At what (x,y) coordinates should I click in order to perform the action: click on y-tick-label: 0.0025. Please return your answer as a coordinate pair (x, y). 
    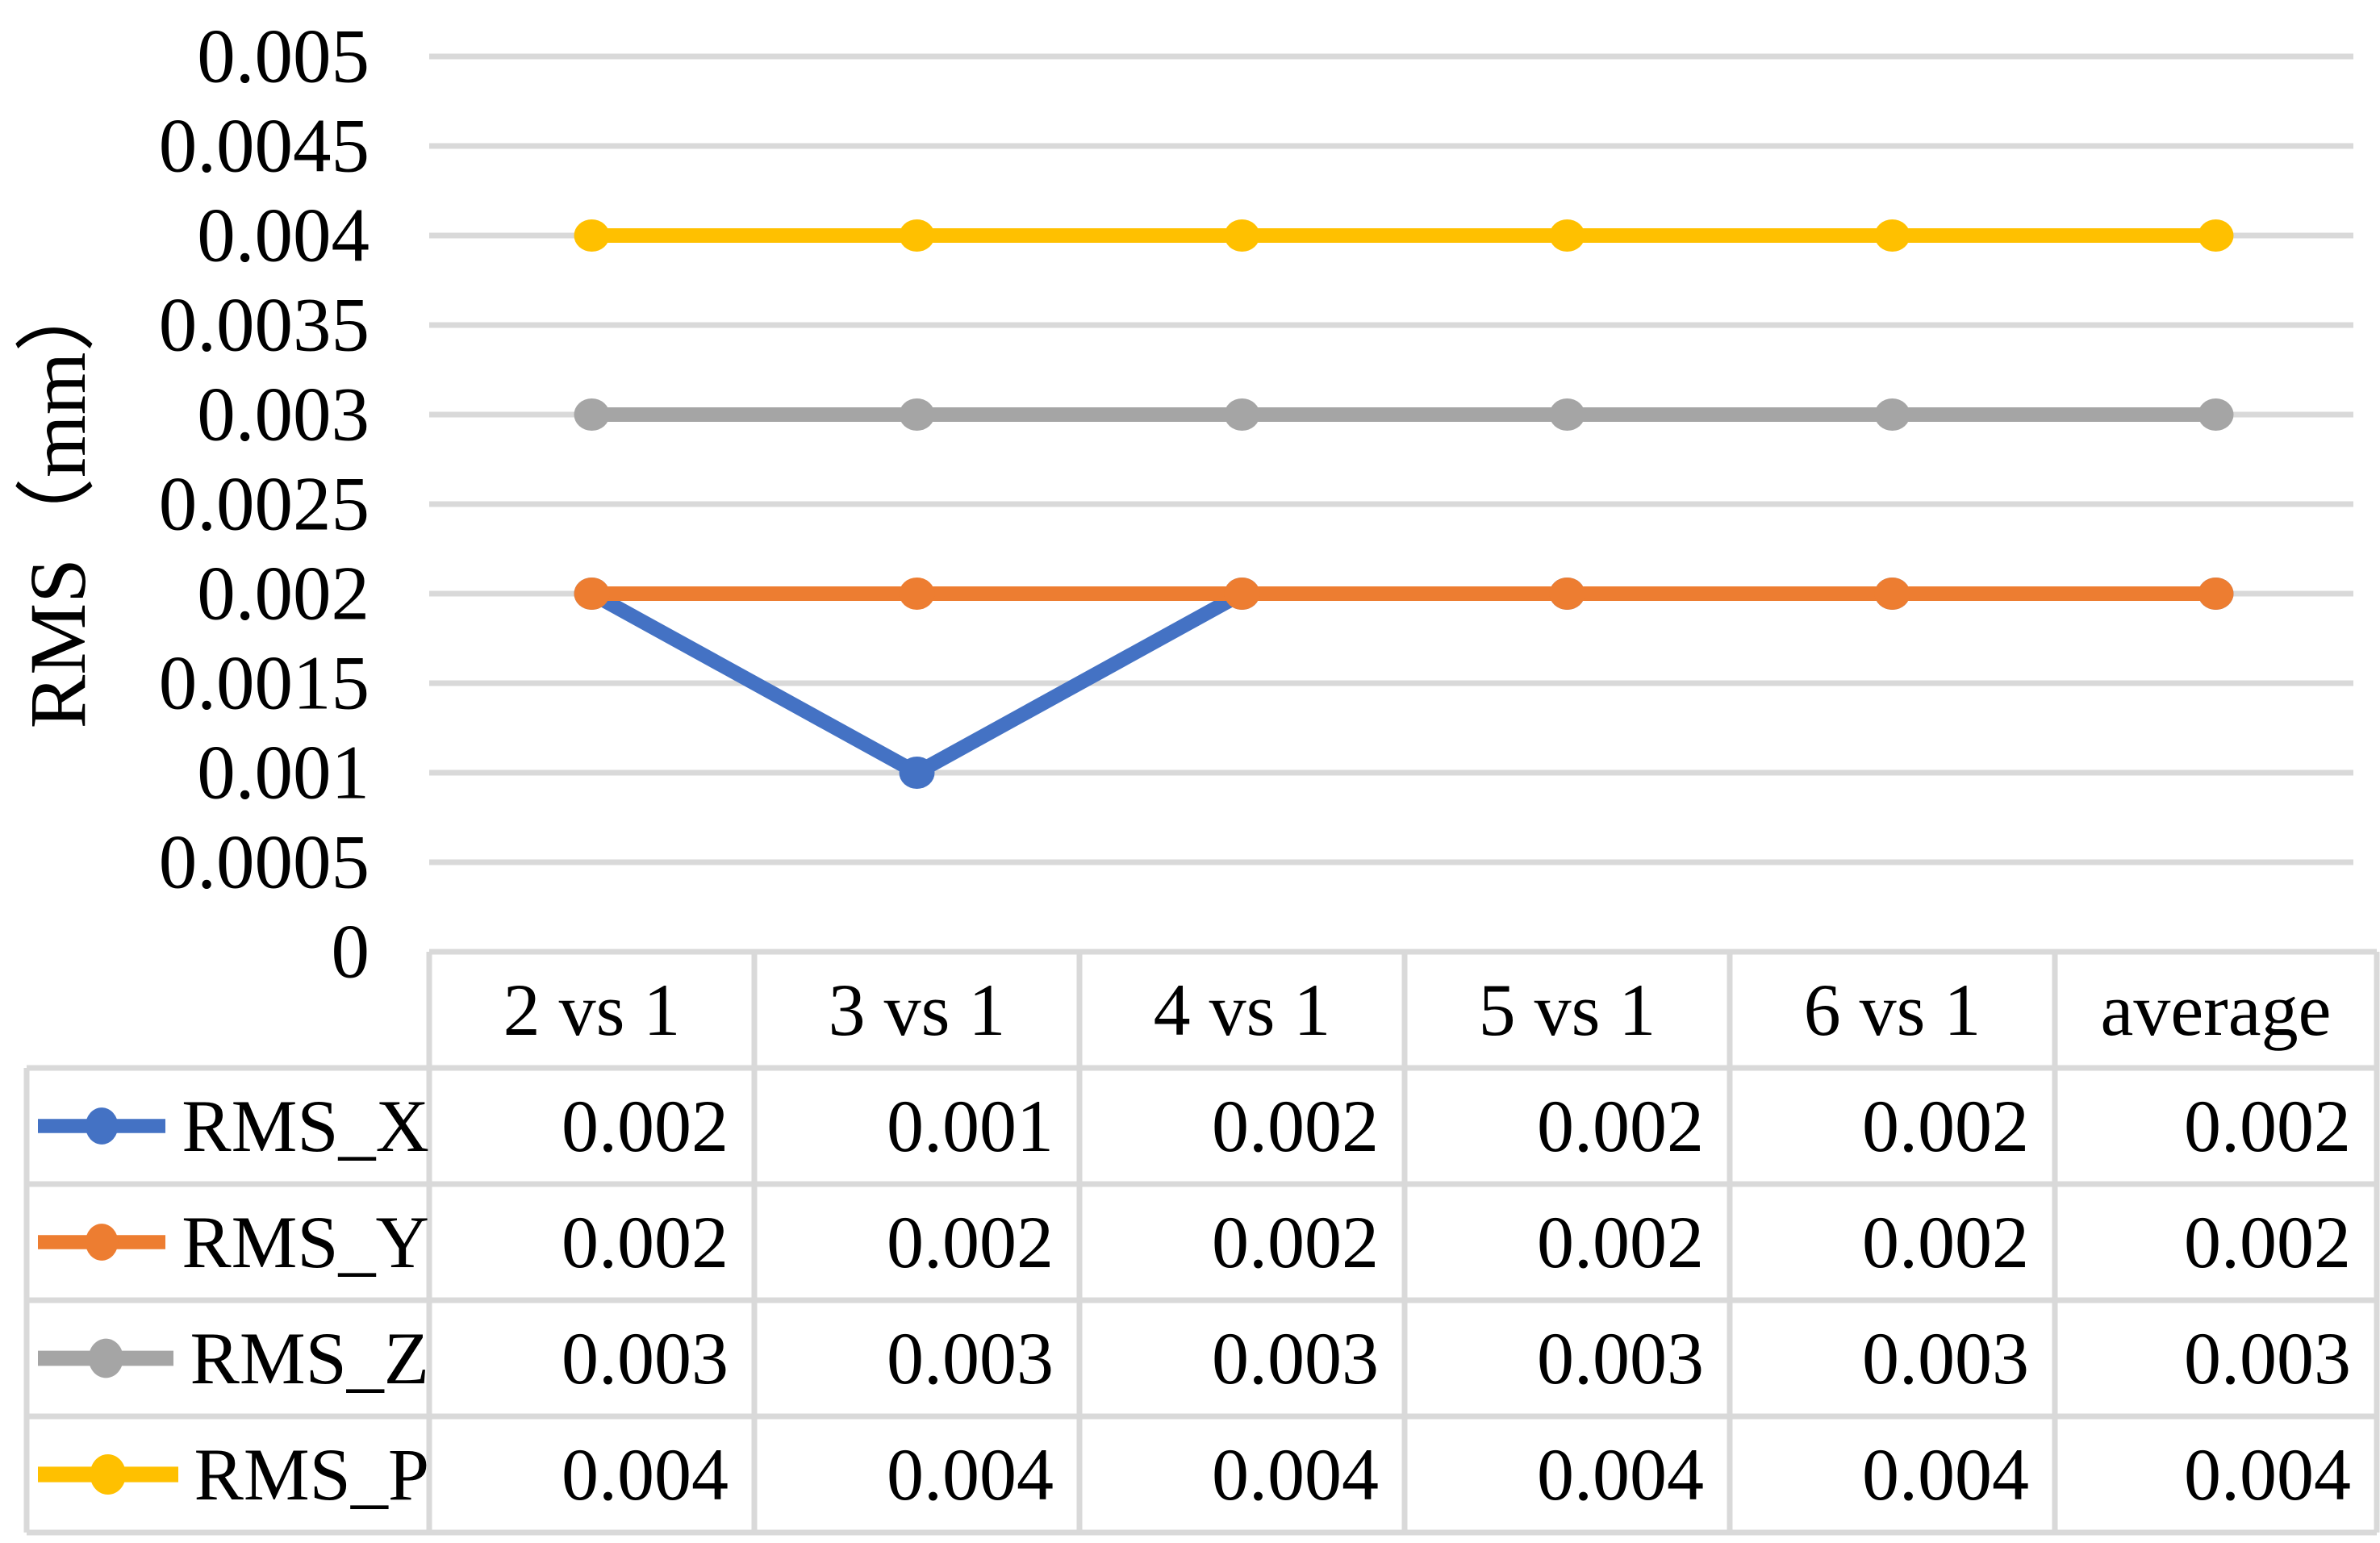
    Looking at the image, I should click on (264, 504).